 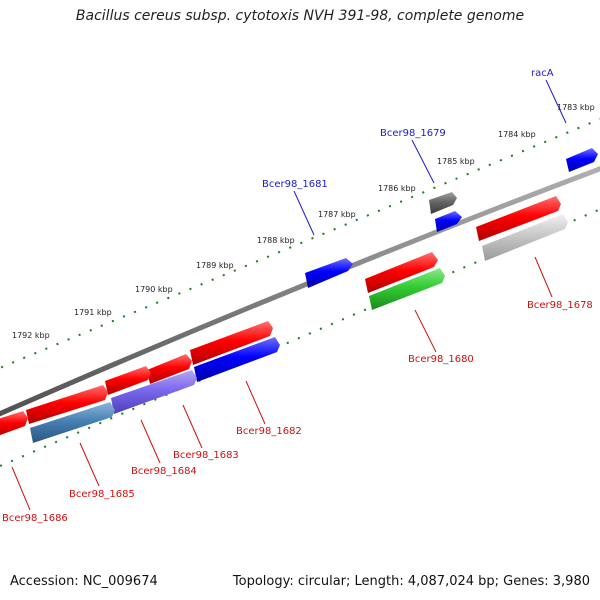 I want to click on gene-label-bcer98-1683: Bcer98_1683, so click(x=206, y=455).